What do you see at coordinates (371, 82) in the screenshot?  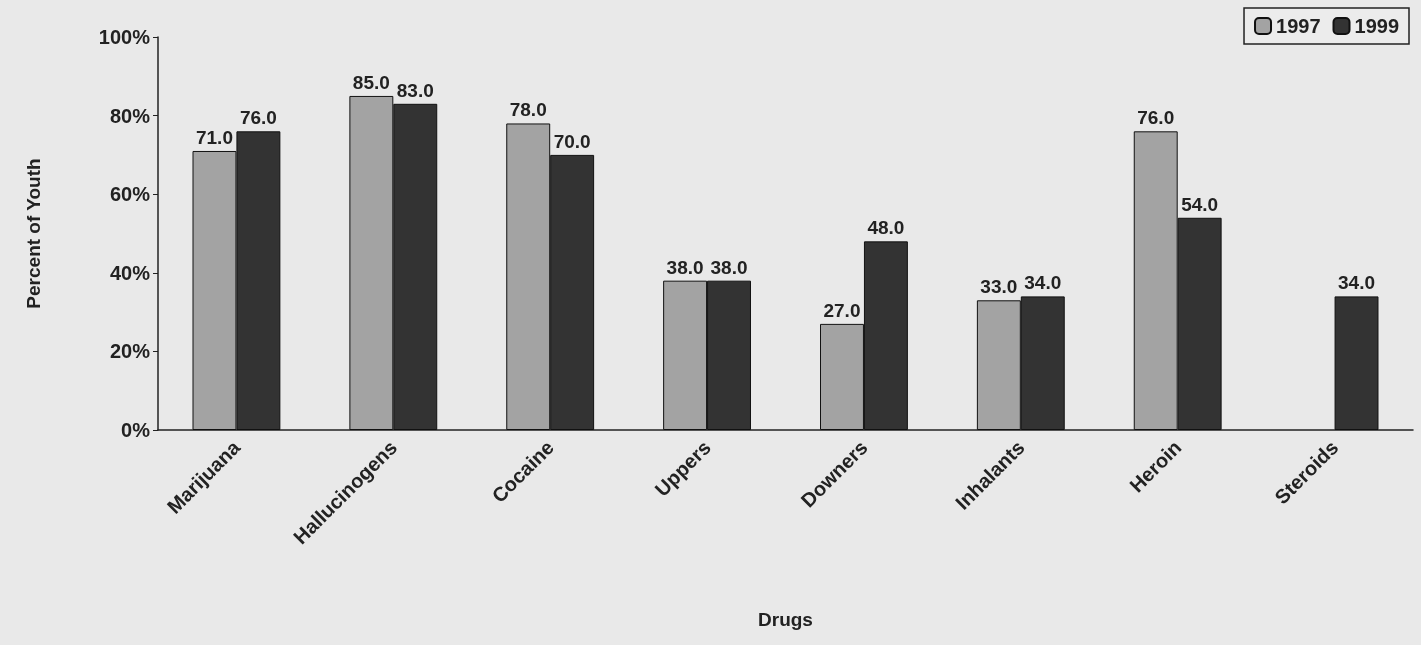 I see `data-label: 85.0` at bounding box center [371, 82].